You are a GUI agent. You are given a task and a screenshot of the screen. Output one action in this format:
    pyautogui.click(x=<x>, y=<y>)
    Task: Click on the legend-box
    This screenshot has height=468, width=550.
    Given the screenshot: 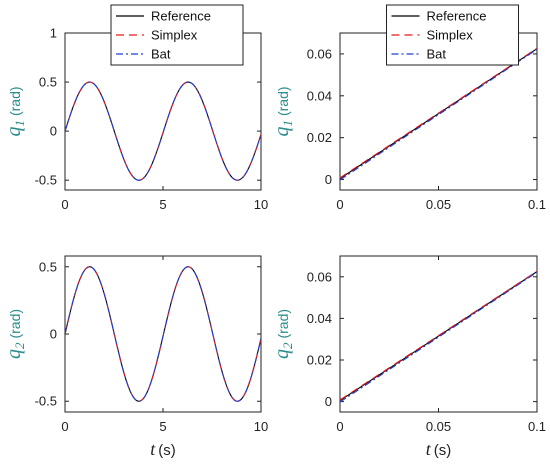 What is the action you would take?
    pyautogui.click(x=452, y=35)
    